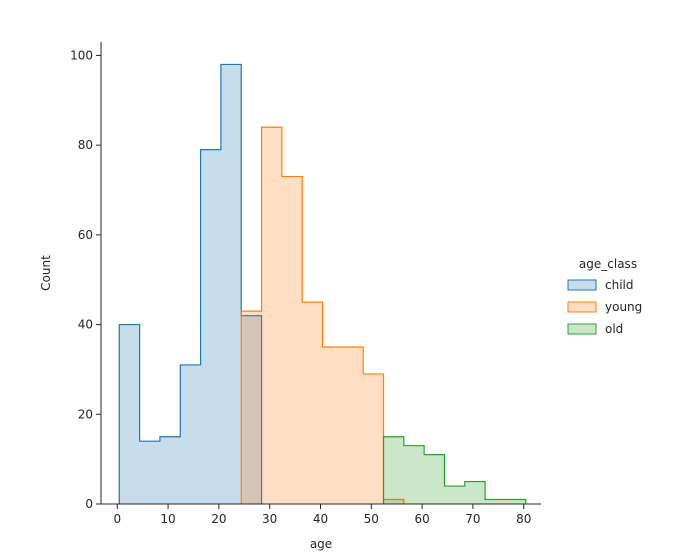 The width and height of the screenshot is (688, 557). I want to click on x-ticks: 0 10 20 30 40 50 60 70 80, so click(322, 515).